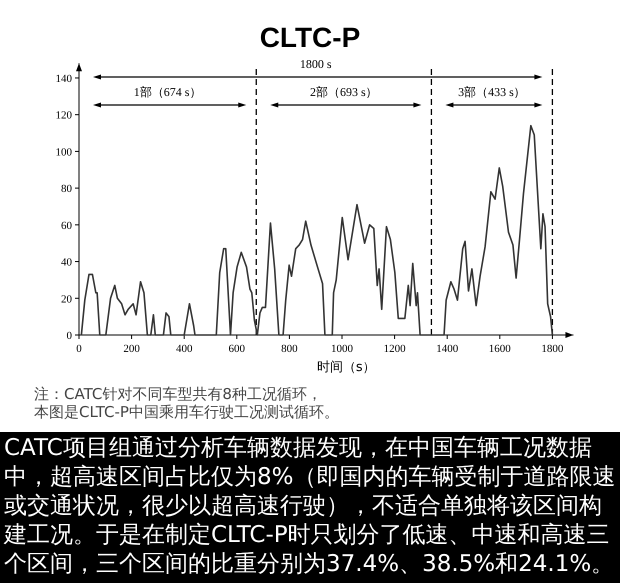 The image size is (620, 583). Describe the element at coordinates (168, 92) in the screenshot. I see `annotation: 1部（674 s）` at that location.